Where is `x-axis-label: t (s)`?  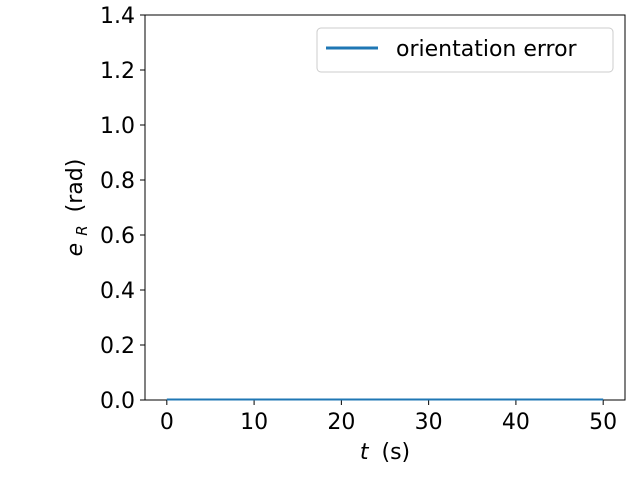
x-axis-label: t (s) is located at coordinates (385, 452).